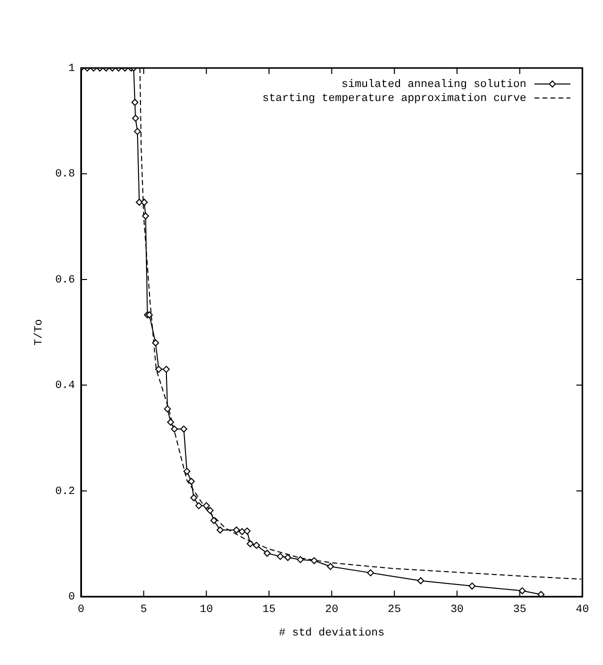 The image size is (603, 665). What do you see at coordinates (269, 610) in the screenshot?
I see `x-tick-label: 15` at bounding box center [269, 610].